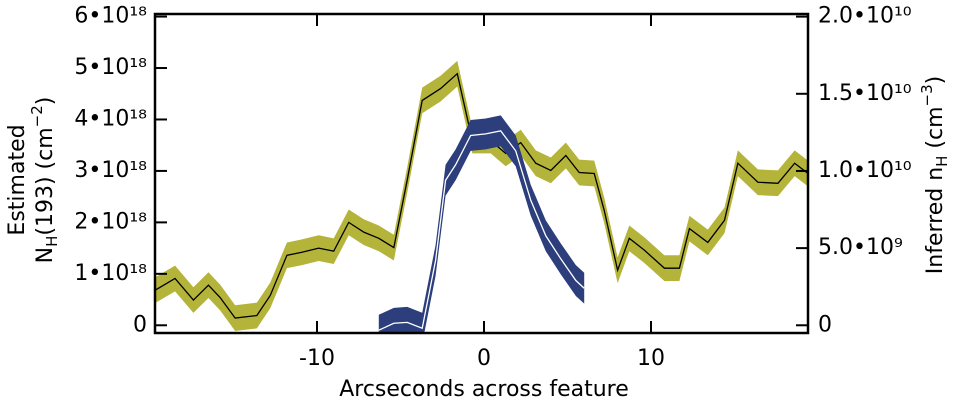 Image resolution: width=954 pixels, height=406 pixels. Describe the element at coordinates (110, 273) in the screenshot. I see `y-tick-label: 1•10¹⁸` at that location.